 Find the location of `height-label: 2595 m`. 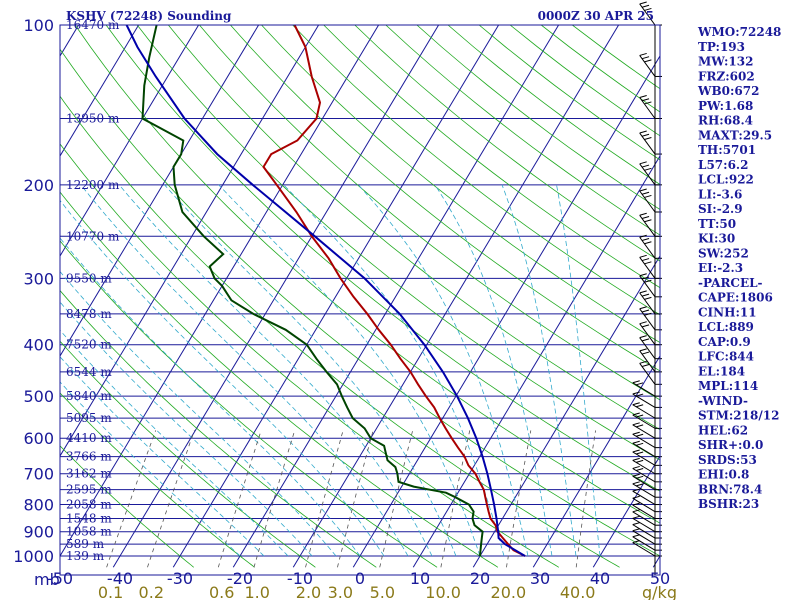

height-label: 2595 m is located at coordinates (89, 490).